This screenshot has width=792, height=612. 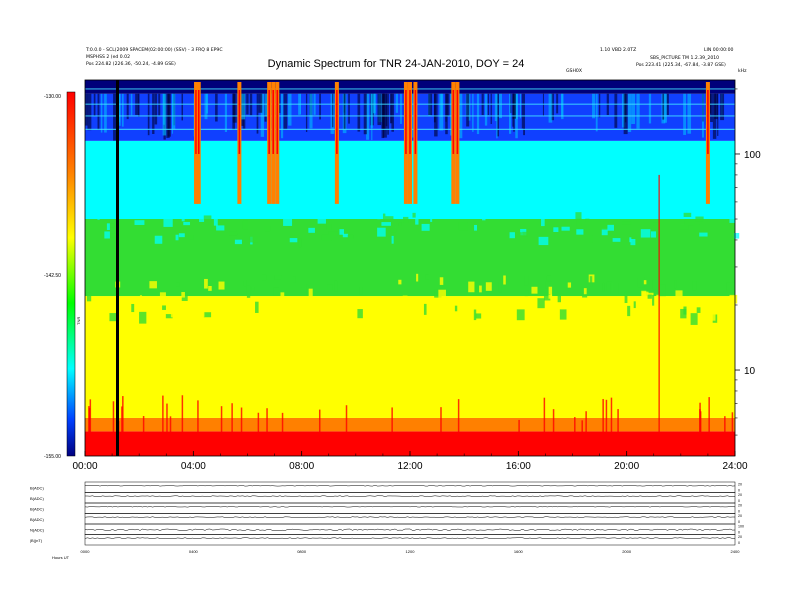 What do you see at coordinates (410, 485) in the screenshot?
I see `line-panel-trace` at bounding box center [410, 485].